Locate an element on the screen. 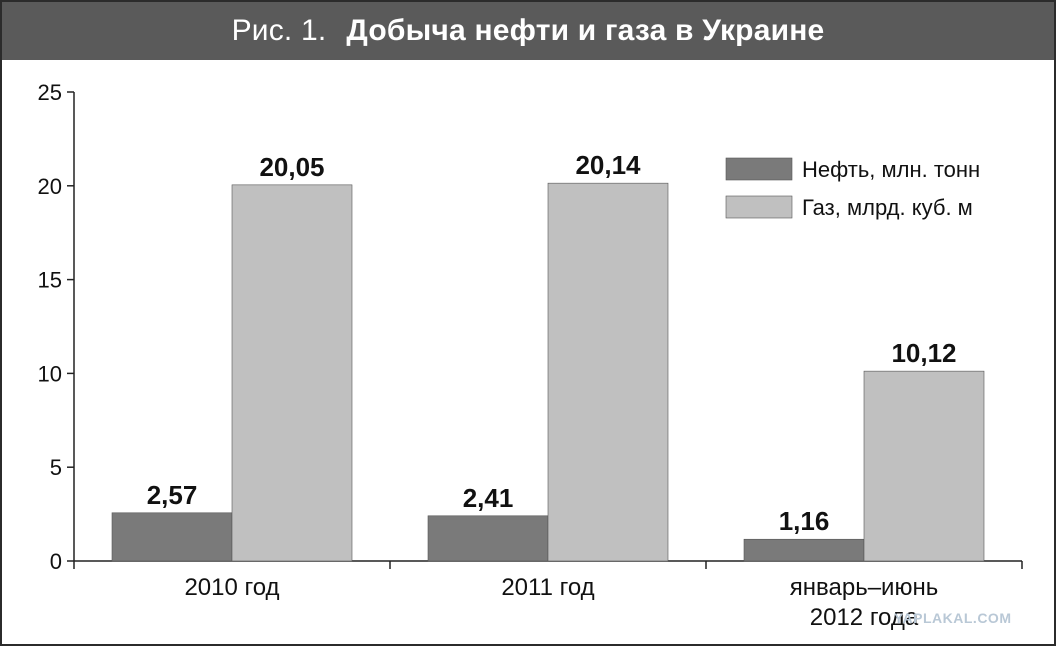 The height and width of the screenshot is (646, 1056). watermark: YAPLAKAL.COM is located at coordinates (953, 618).